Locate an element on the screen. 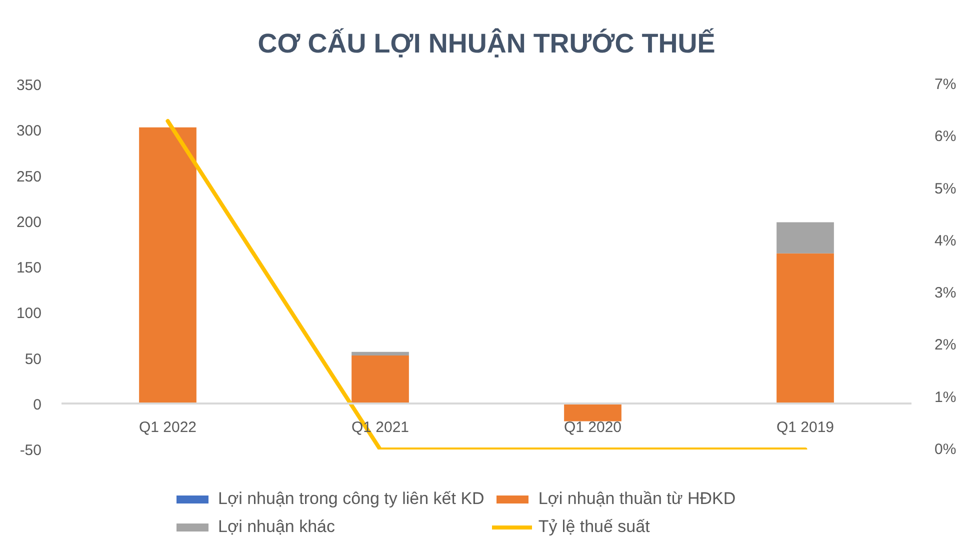  y2-tick-label: 6% is located at coordinates (945, 137).